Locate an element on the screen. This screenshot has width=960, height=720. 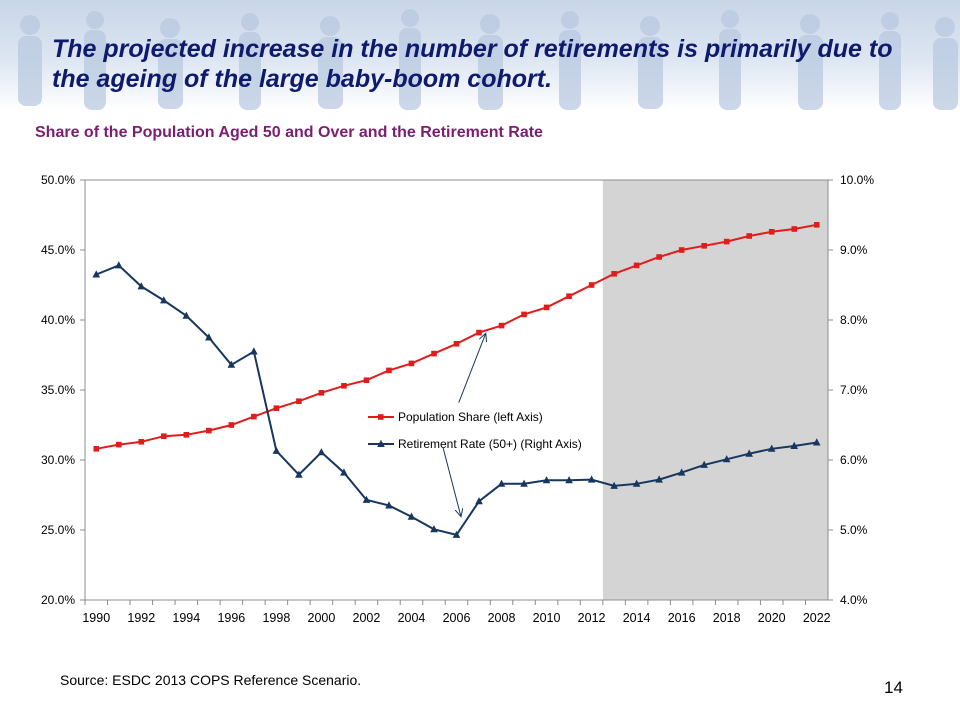
silhouettes-background is located at coordinates (488, 59).